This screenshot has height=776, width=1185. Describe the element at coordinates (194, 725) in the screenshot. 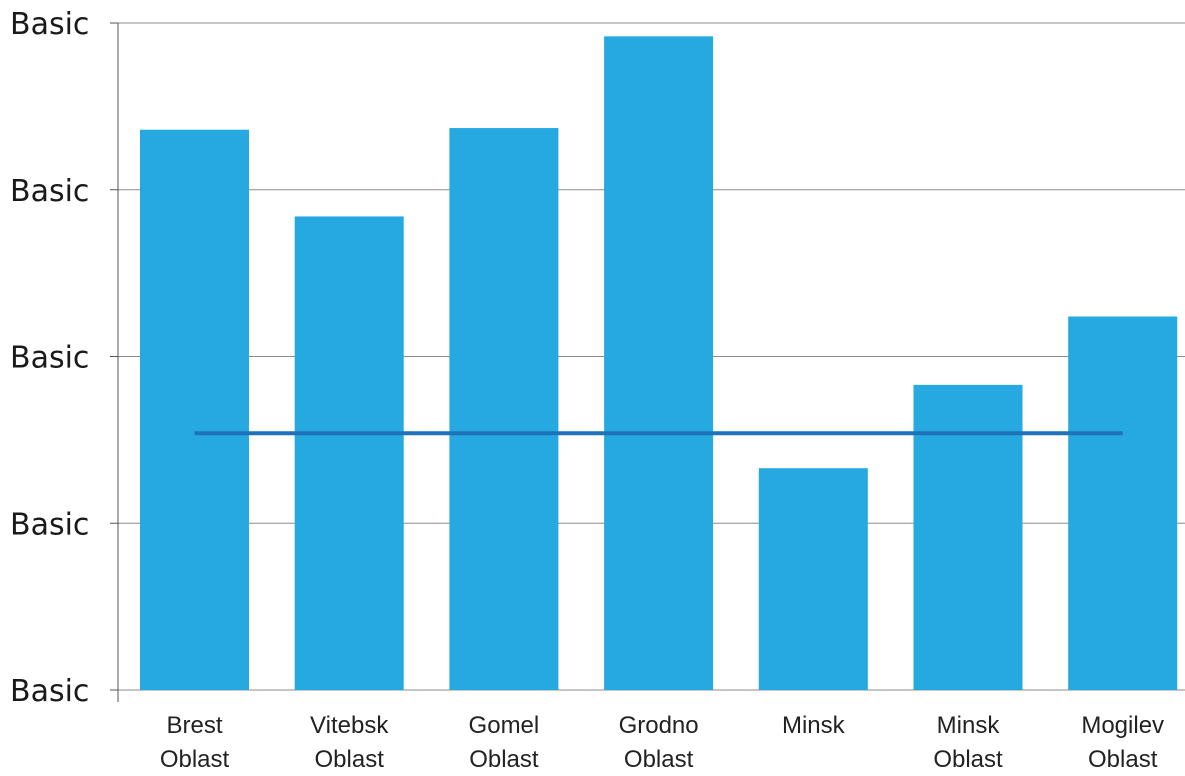

I see `x-category-label-line: Brest` at that location.